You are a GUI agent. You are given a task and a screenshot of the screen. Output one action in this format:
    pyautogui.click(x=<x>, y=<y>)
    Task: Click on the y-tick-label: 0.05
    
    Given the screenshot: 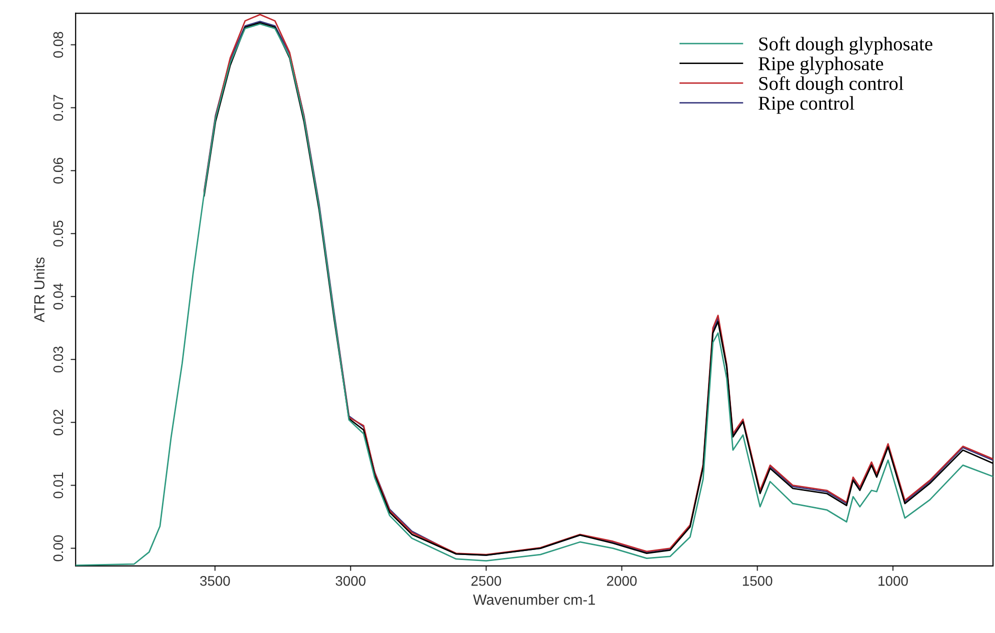 What is the action you would take?
    pyautogui.click(x=58, y=233)
    